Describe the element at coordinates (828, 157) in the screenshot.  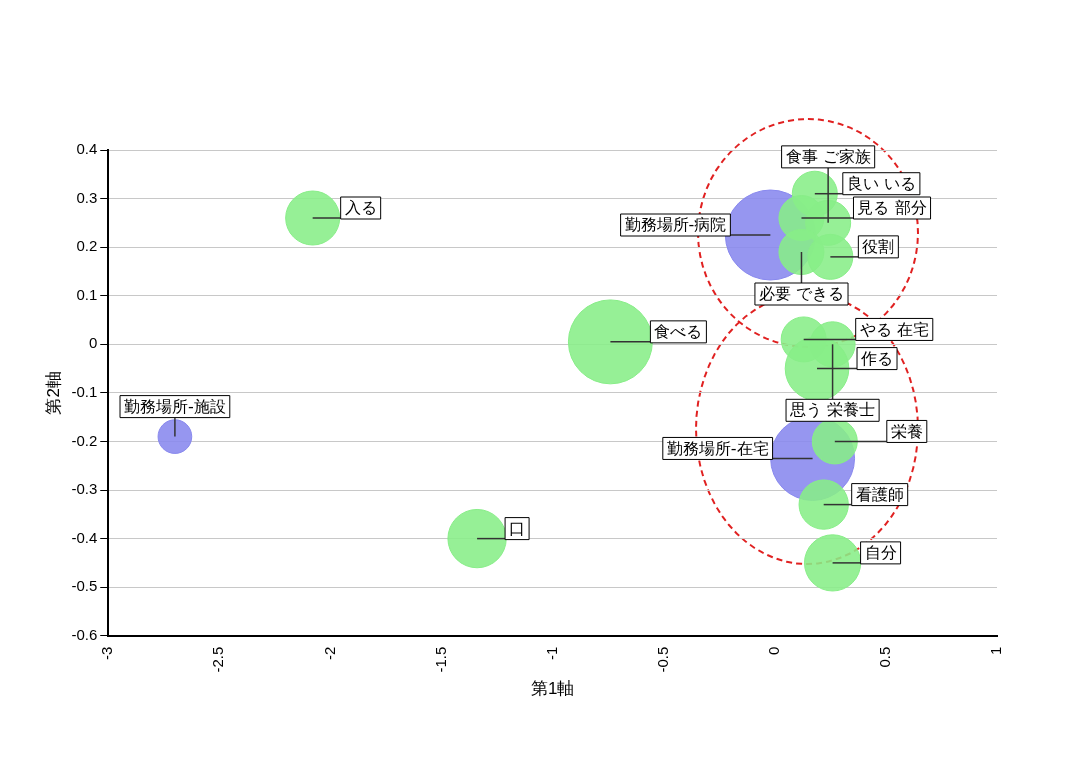
I see `annotation: 食事 ご家族` at that location.